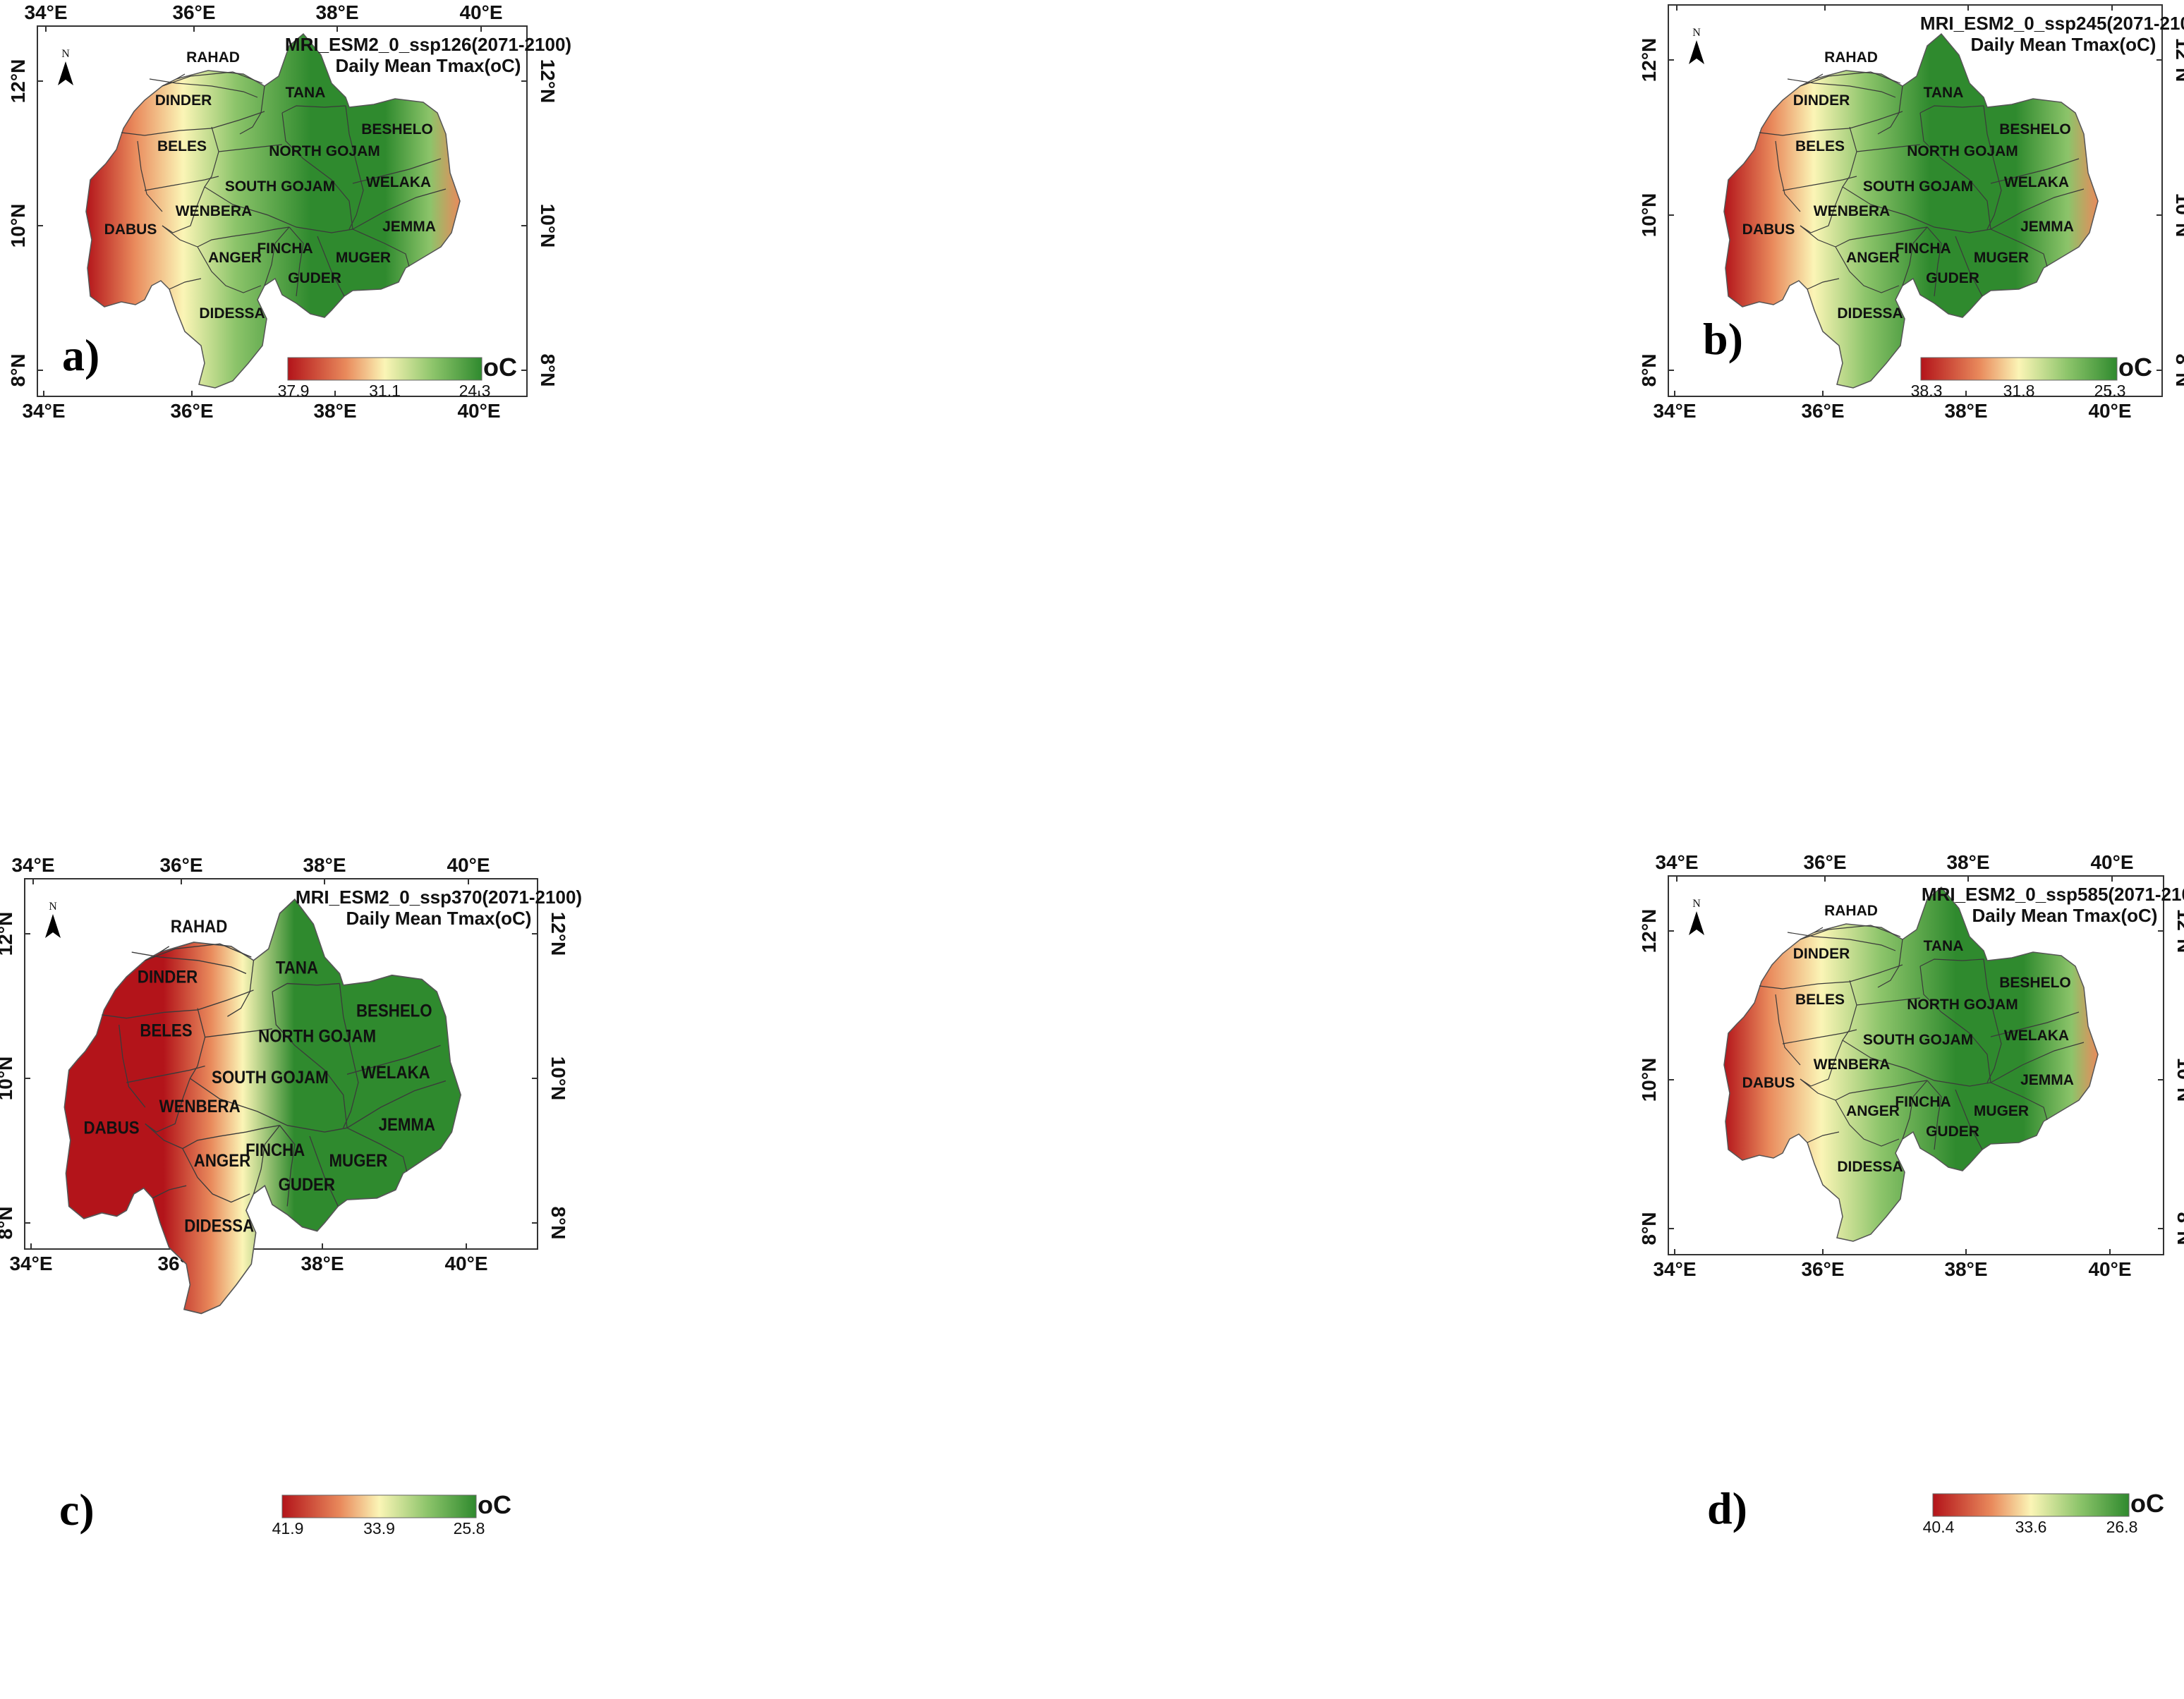  What do you see at coordinates (500, 367) in the screenshot?
I see `legend-unit: oC` at bounding box center [500, 367].